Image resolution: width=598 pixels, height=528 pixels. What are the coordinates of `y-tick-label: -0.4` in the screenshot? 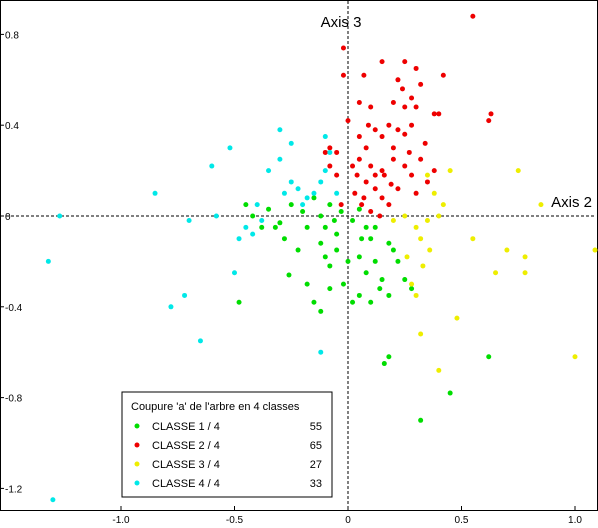 It's located at (14, 308).